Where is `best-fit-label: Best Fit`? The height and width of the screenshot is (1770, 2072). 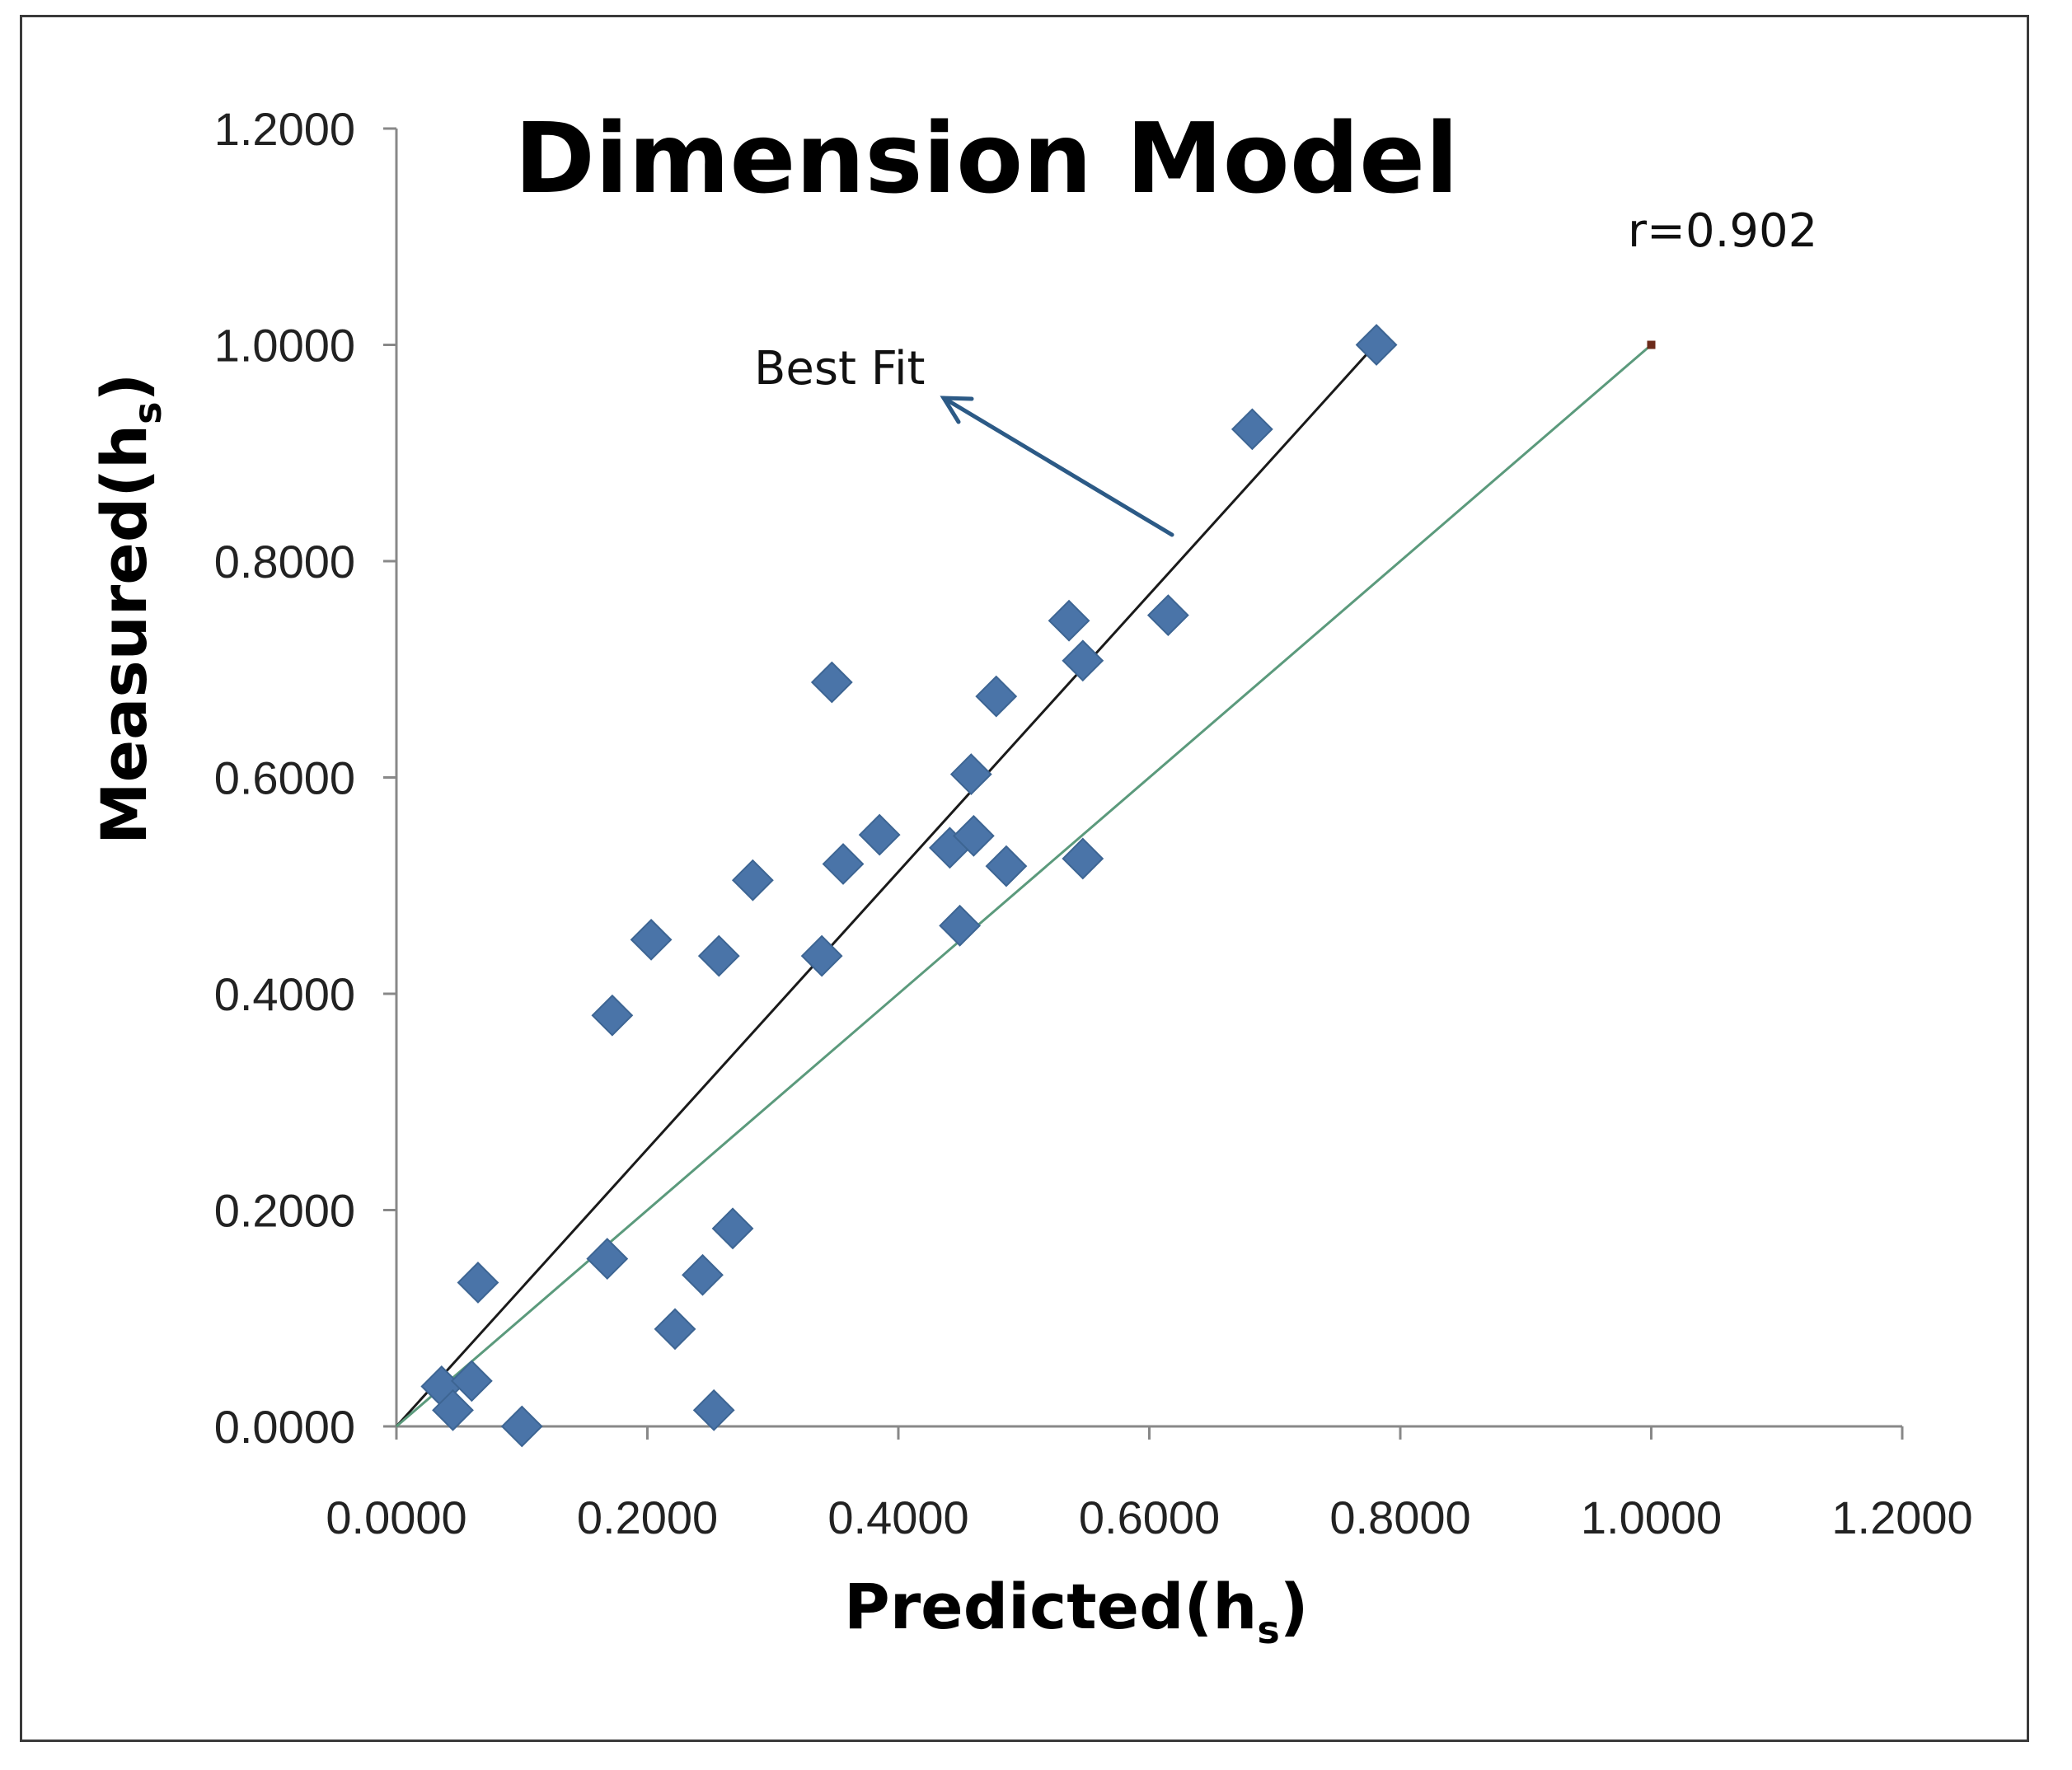 best-fit-label: Best Fit is located at coordinates (839, 369).